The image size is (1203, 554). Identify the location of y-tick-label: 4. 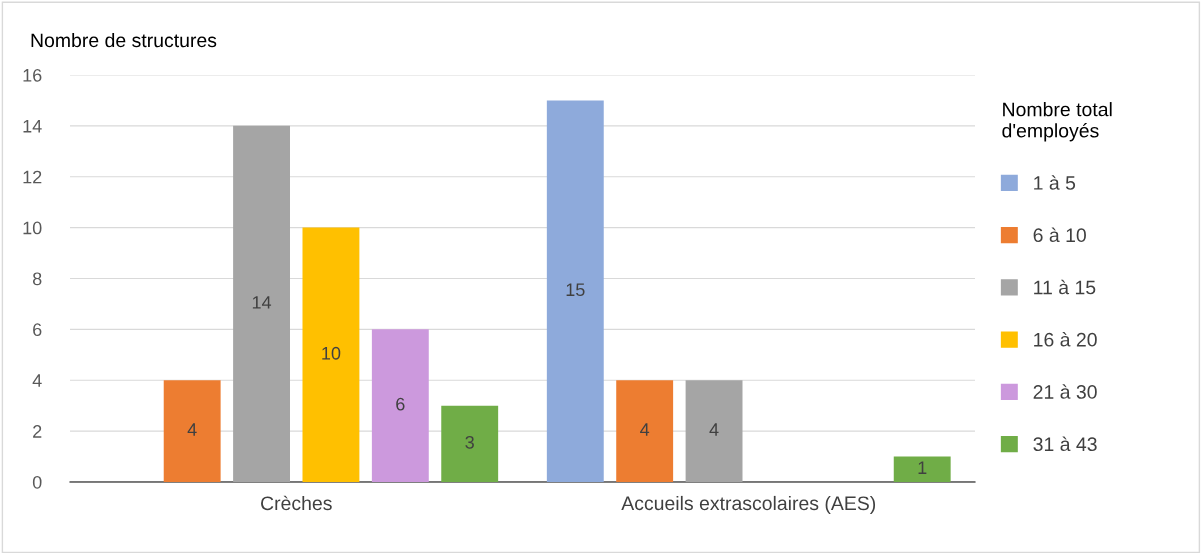
(37, 380).